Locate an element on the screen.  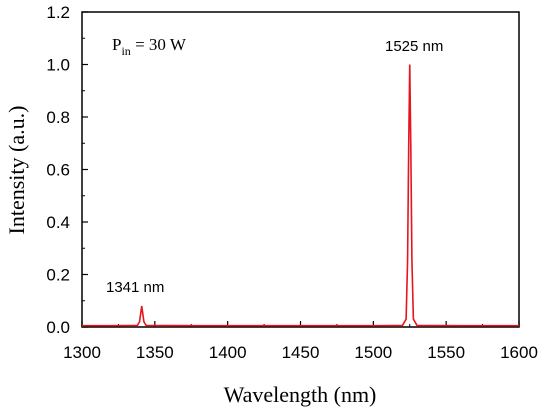
y-tick-label: 0.4 is located at coordinates (58, 222).